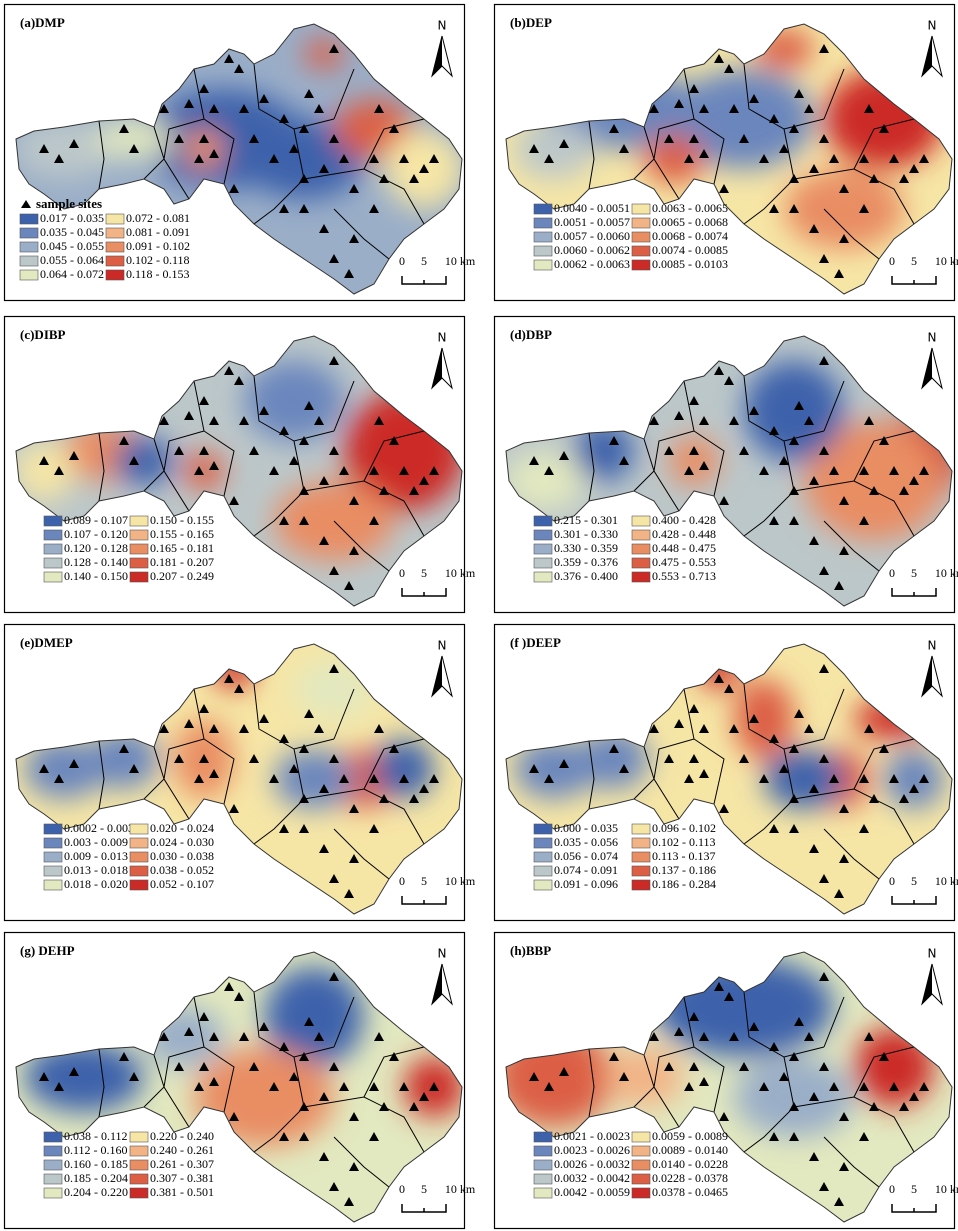  What do you see at coordinates (182, 828) in the screenshot?
I see `legend-label: 0.020 - 0.024` at bounding box center [182, 828].